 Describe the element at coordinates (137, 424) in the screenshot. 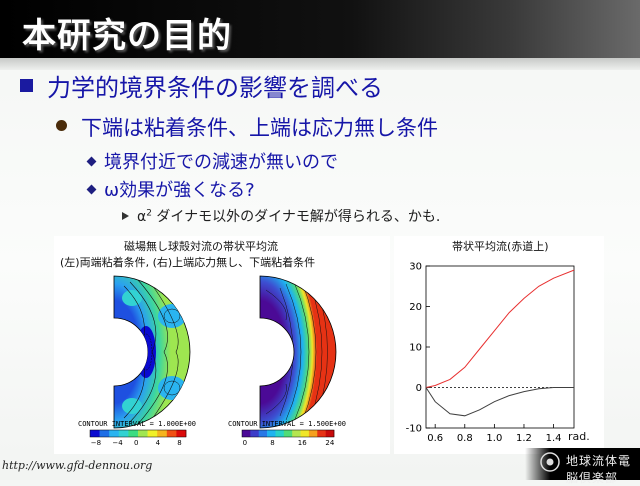

I see `panel-a-contour-interval: CONTOUR INTERVAL = 1.000E+00` at that location.